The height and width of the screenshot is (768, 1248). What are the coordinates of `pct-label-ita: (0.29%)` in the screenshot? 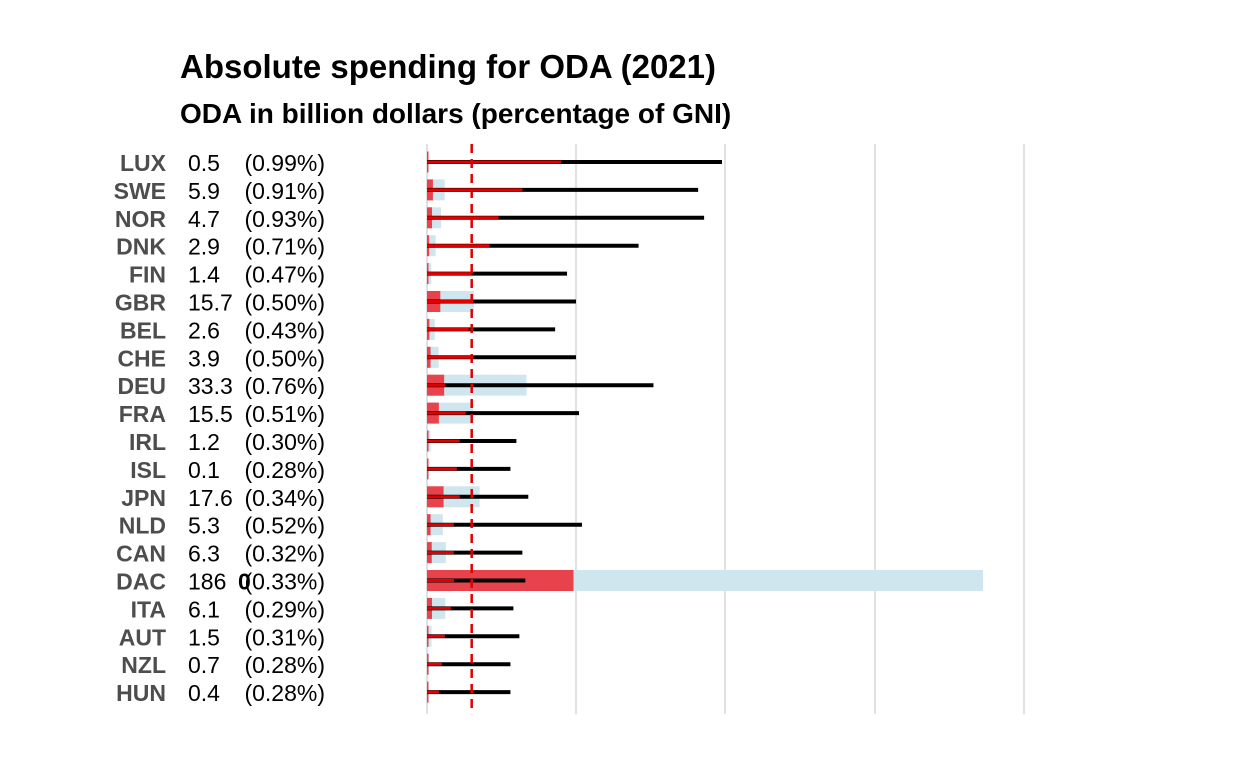 It's located at (284, 609).